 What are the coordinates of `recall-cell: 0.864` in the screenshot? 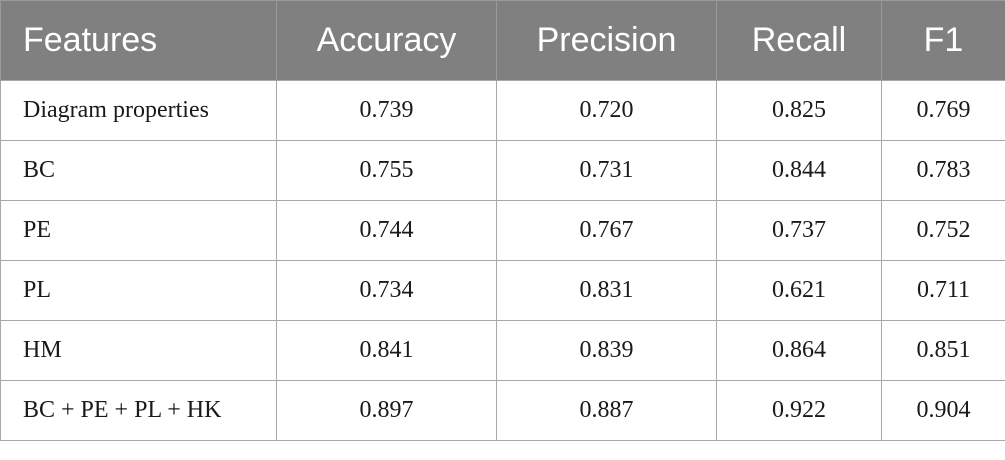 It's located at (799, 350).